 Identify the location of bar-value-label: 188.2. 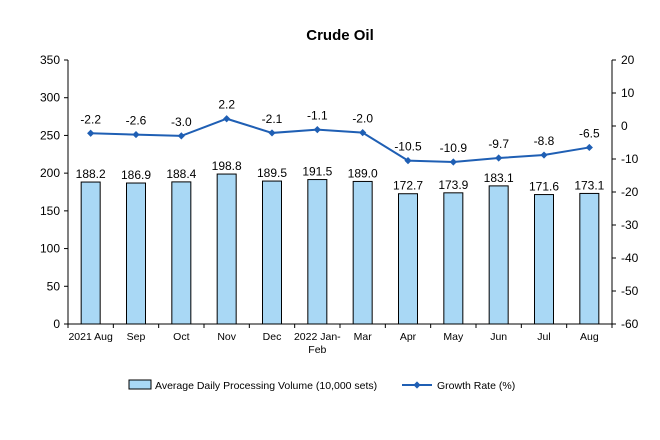
(91, 174).